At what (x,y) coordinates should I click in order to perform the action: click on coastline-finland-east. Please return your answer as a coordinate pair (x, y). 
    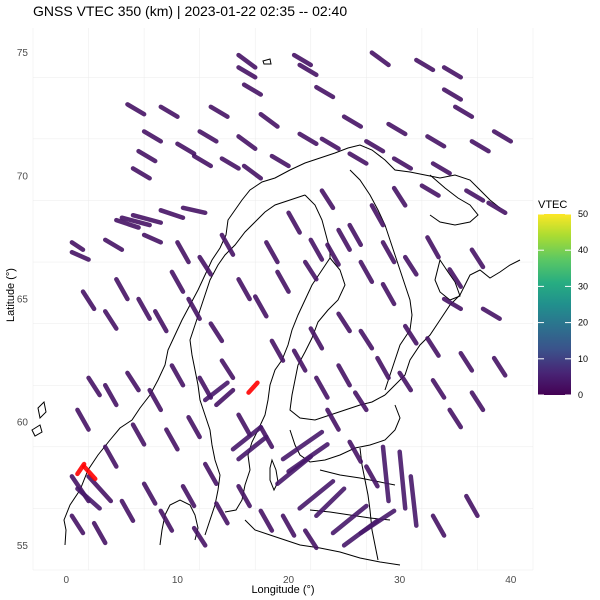
    Looking at the image, I should click on (452, 327).